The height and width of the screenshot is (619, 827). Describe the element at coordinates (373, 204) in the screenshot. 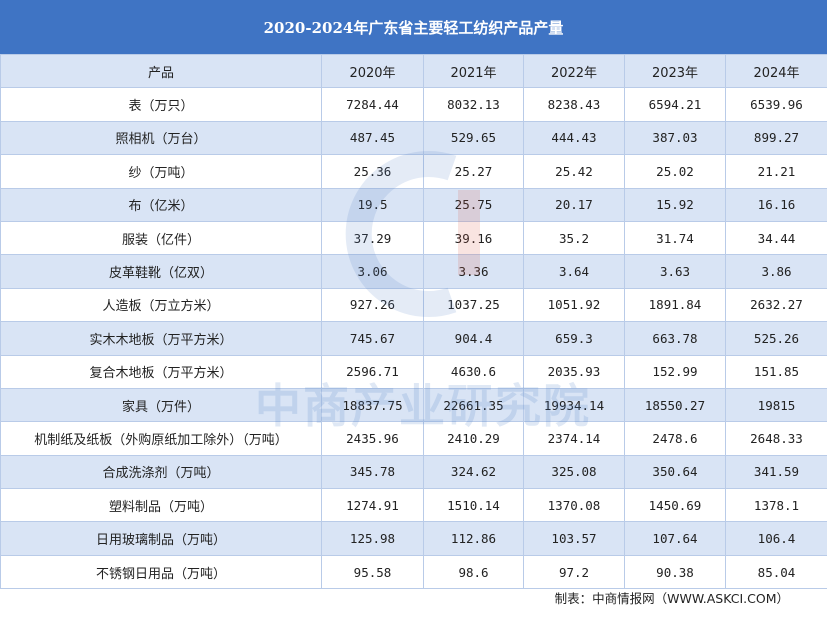

I see `value-cell: 19.5` at that location.